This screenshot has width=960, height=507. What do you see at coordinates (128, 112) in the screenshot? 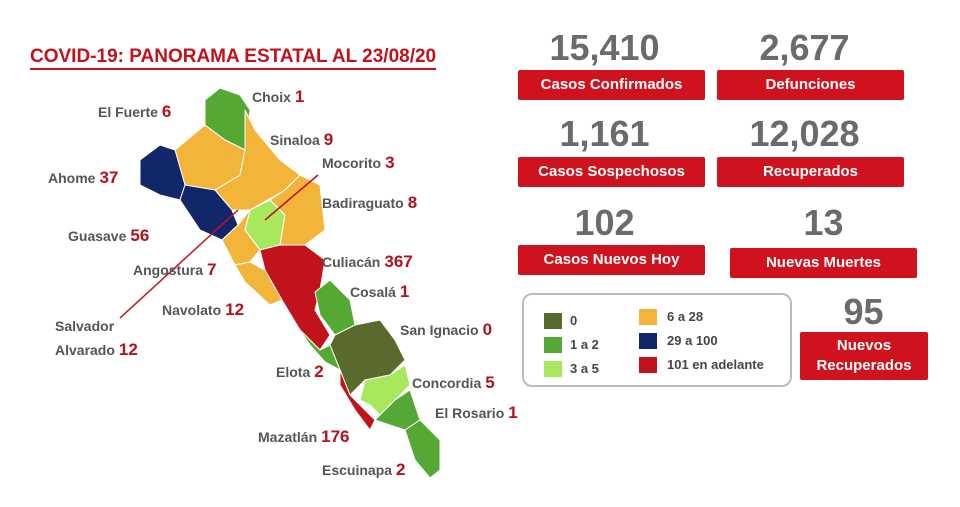
I see `municipality-name: El Fuerte` at bounding box center [128, 112].